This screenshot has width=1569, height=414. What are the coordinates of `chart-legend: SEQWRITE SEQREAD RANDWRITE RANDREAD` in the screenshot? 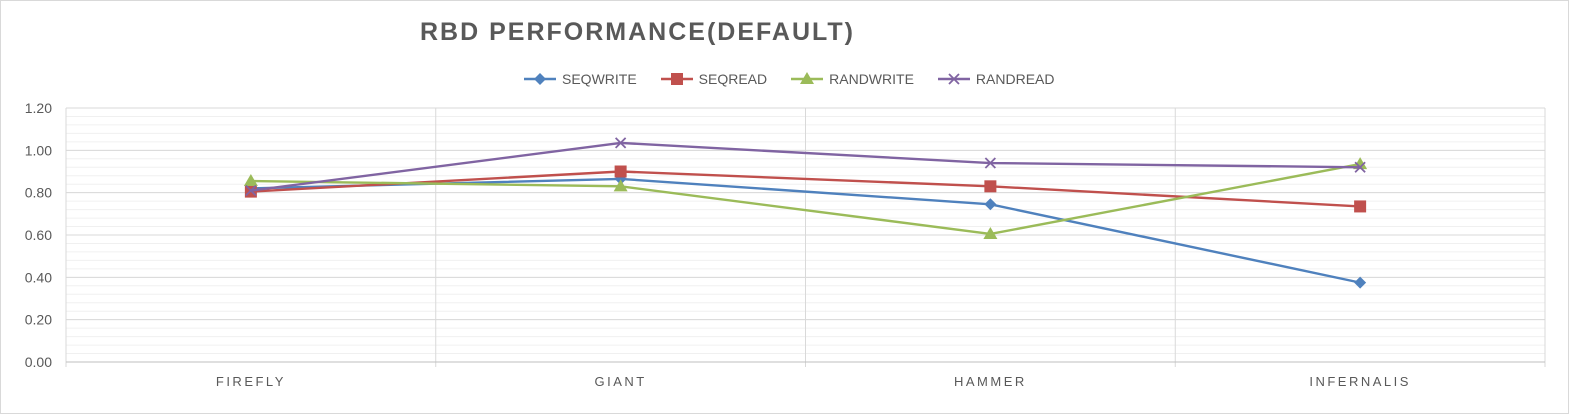 It's located at (788, 79).